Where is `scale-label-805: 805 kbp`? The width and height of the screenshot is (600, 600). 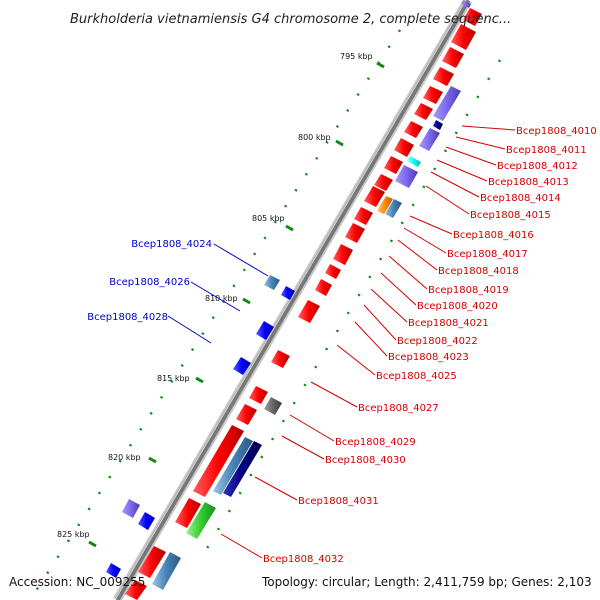
scale-label-805: 805 kbp is located at coordinates (268, 218).